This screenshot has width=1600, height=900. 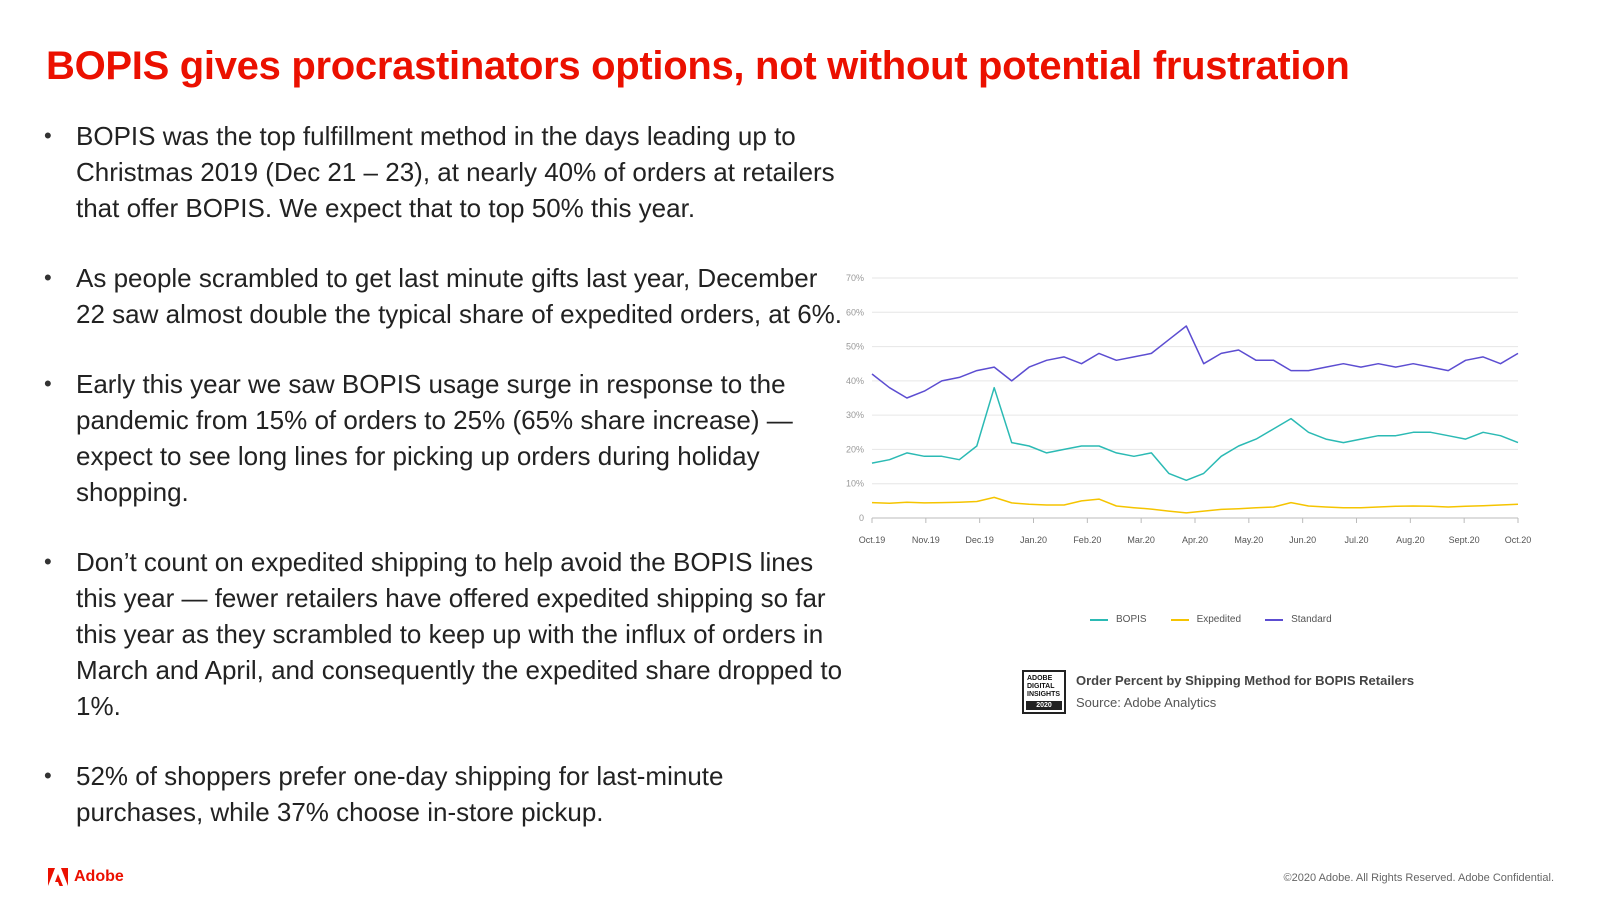 I want to click on badge-line: ADOBE, so click(x=1040, y=678).